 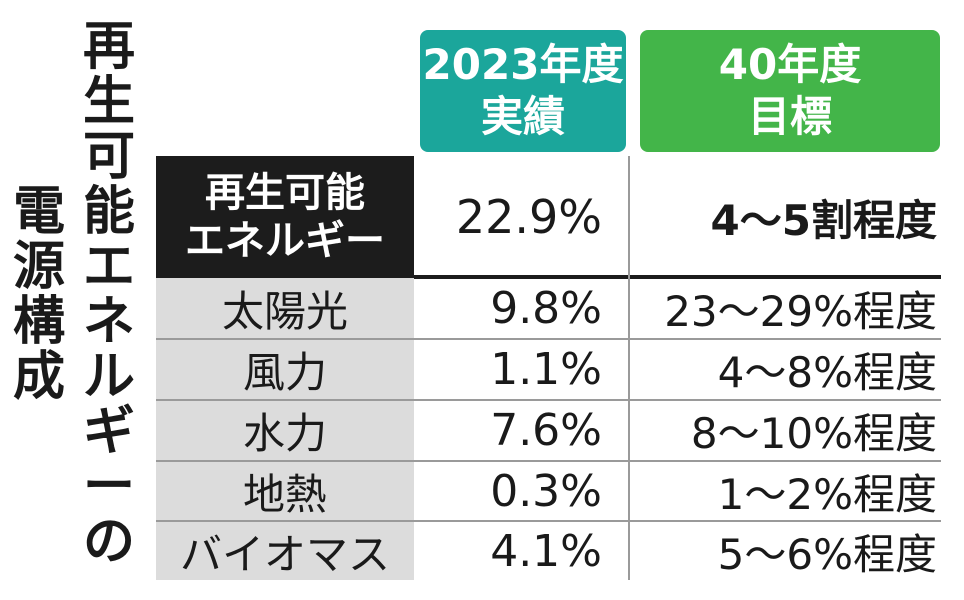 I want to click on row-label-line2: エネルギー, so click(x=285, y=241).